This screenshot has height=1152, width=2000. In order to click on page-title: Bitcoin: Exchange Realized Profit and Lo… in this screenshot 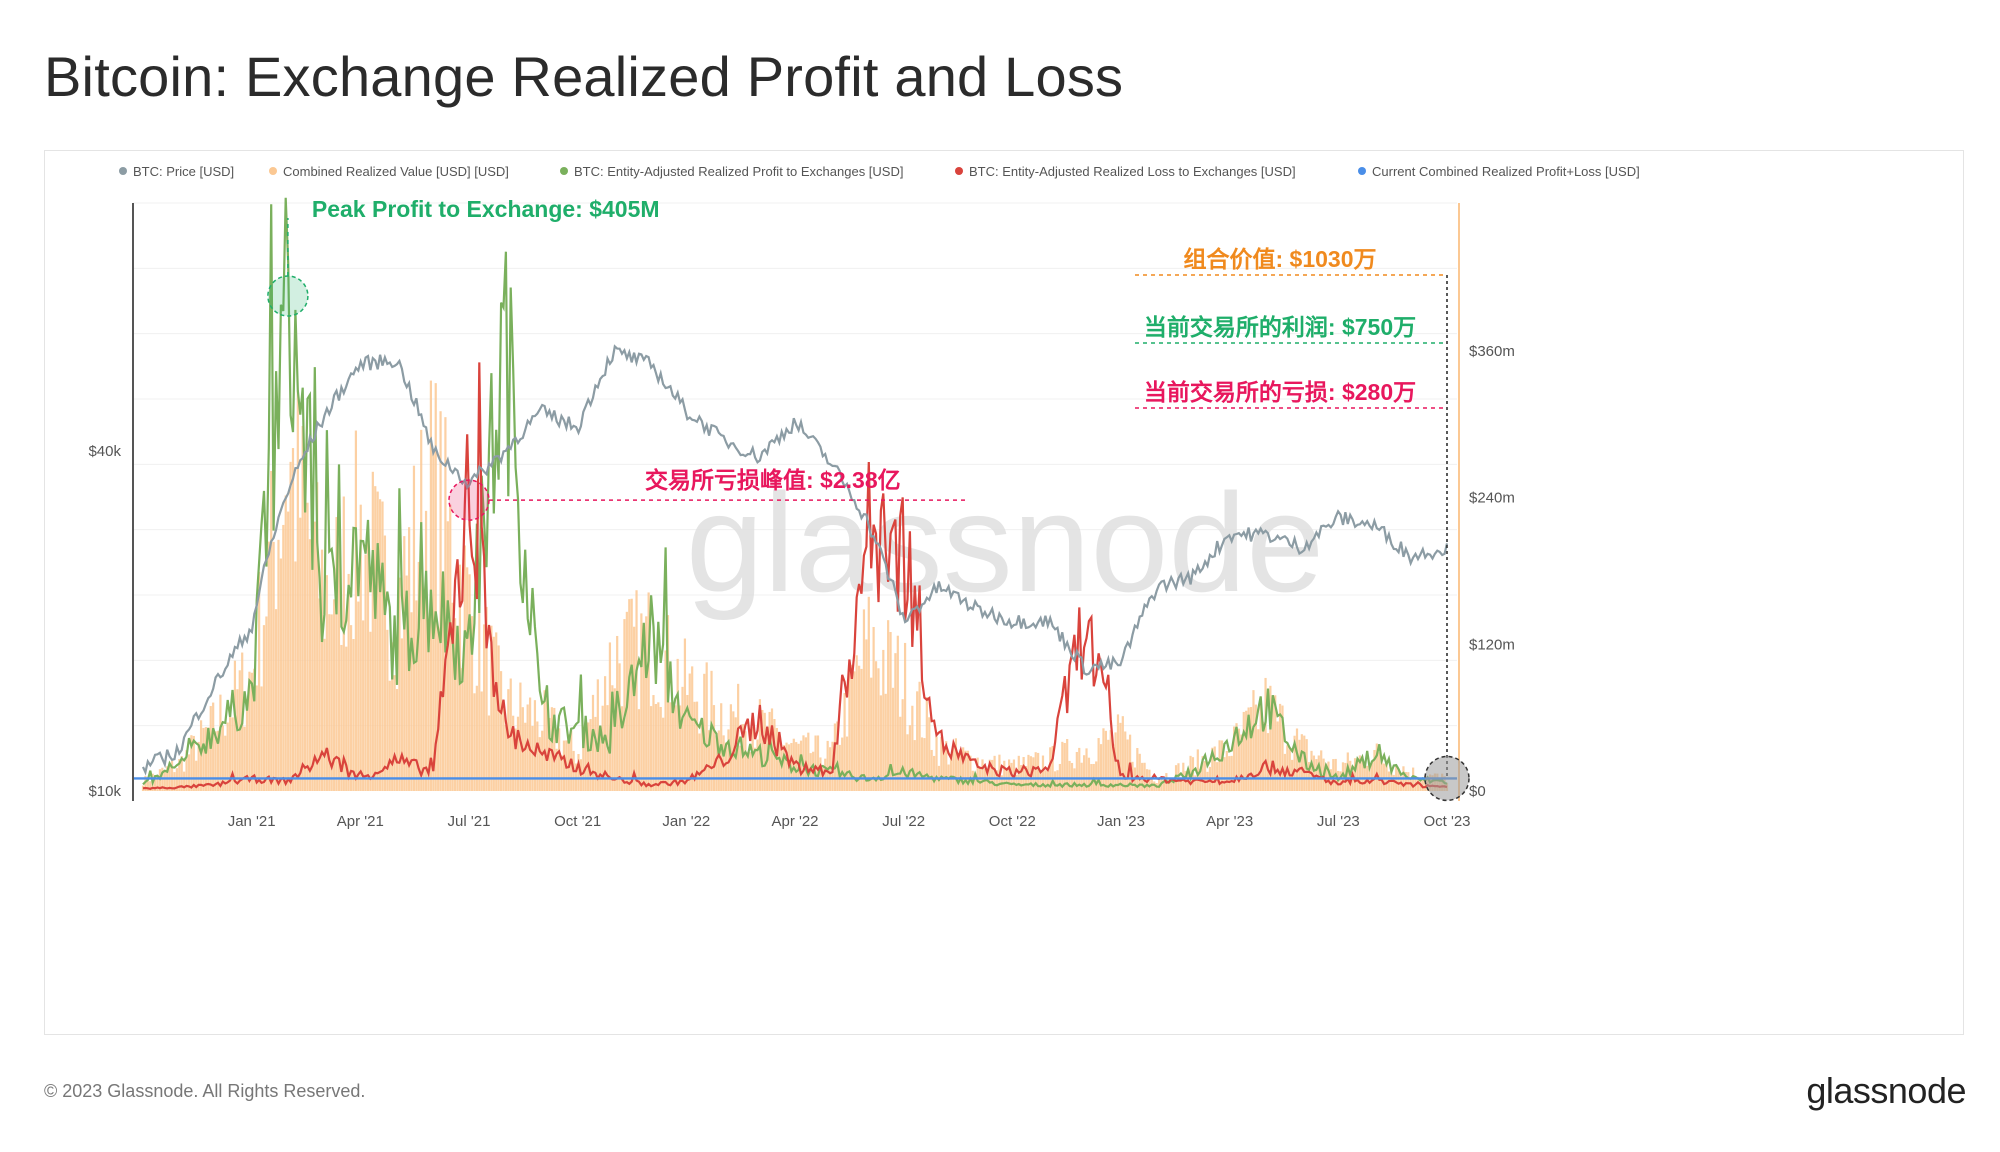, I will do `click(584, 76)`.